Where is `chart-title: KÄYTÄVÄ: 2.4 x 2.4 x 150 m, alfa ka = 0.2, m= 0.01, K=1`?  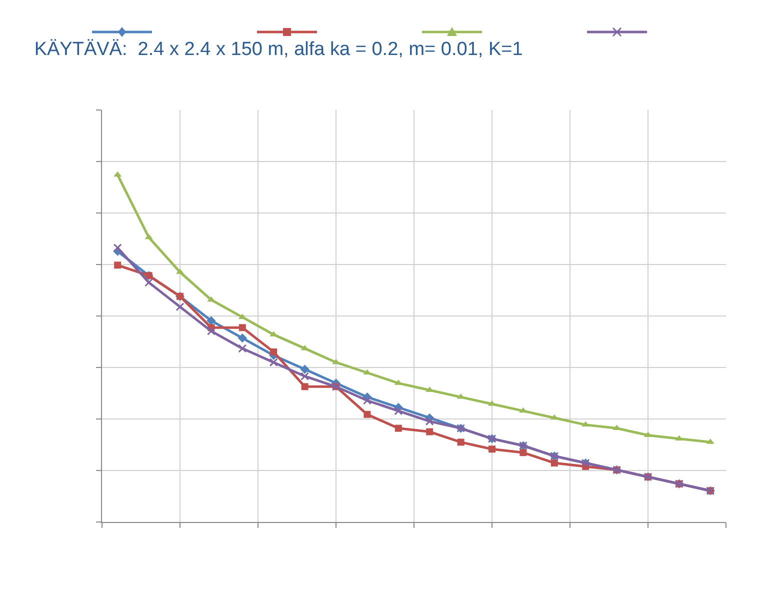 chart-title: KÄYTÄVÄ: 2.4 x 2.4 x 150 m, alfa ka = 0.2, m= 0.01, K=1 is located at coordinates (278, 49).